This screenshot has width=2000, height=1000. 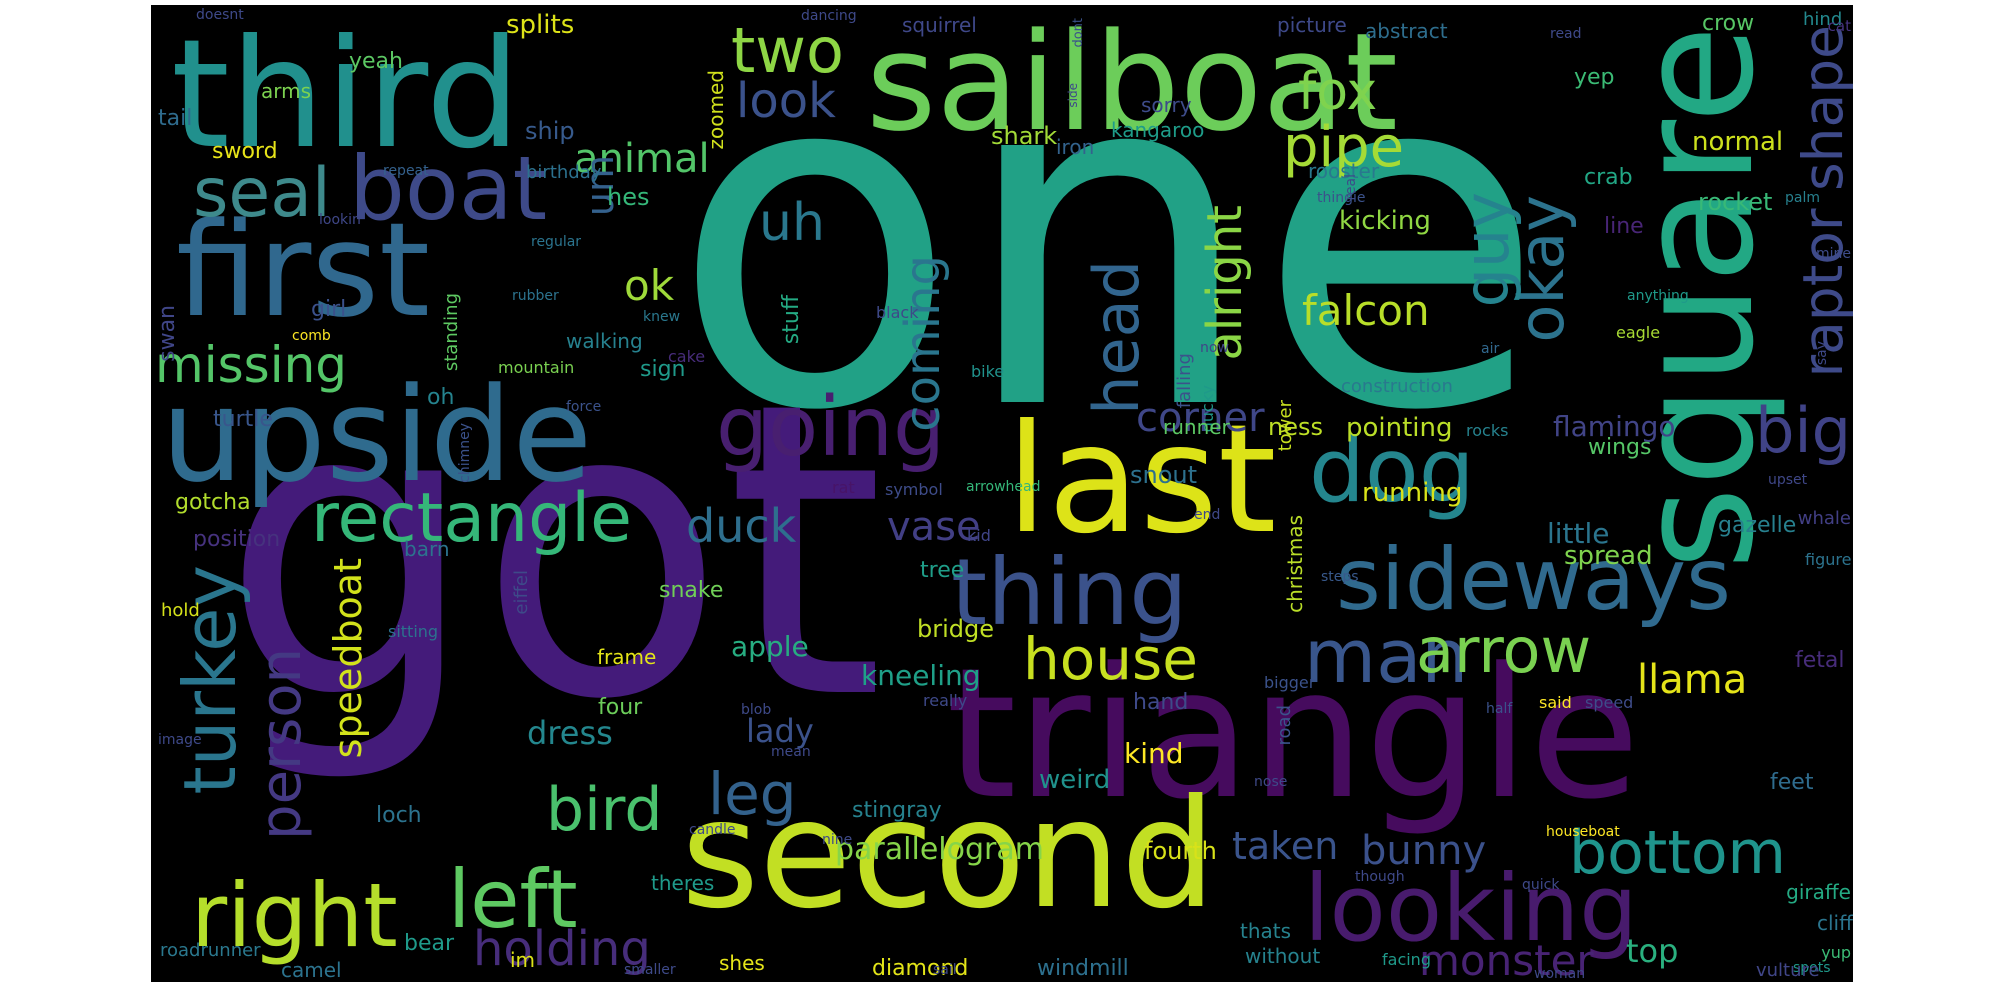 What do you see at coordinates (570, 733) in the screenshot?
I see `word-dress: dress` at bounding box center [570, 733].